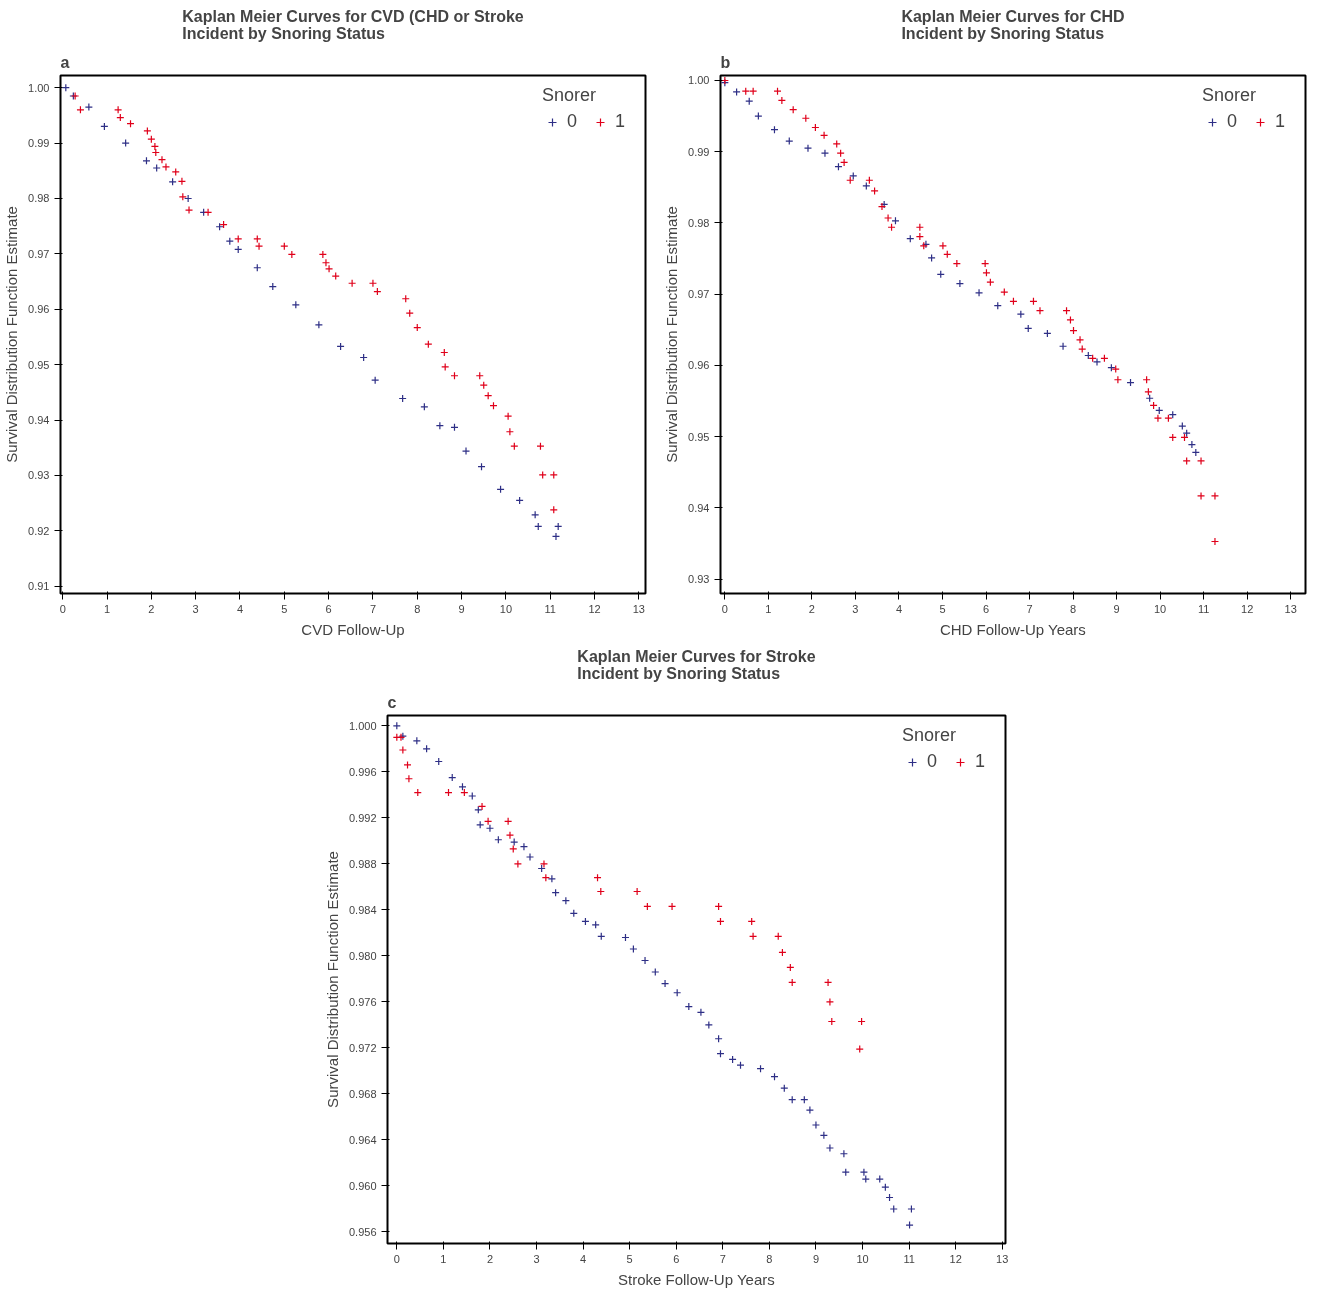 Image resolution: width=1326 pixels, height=1301 pixels. I want to click on y-tick-label: 1.00, so click(699, 80).